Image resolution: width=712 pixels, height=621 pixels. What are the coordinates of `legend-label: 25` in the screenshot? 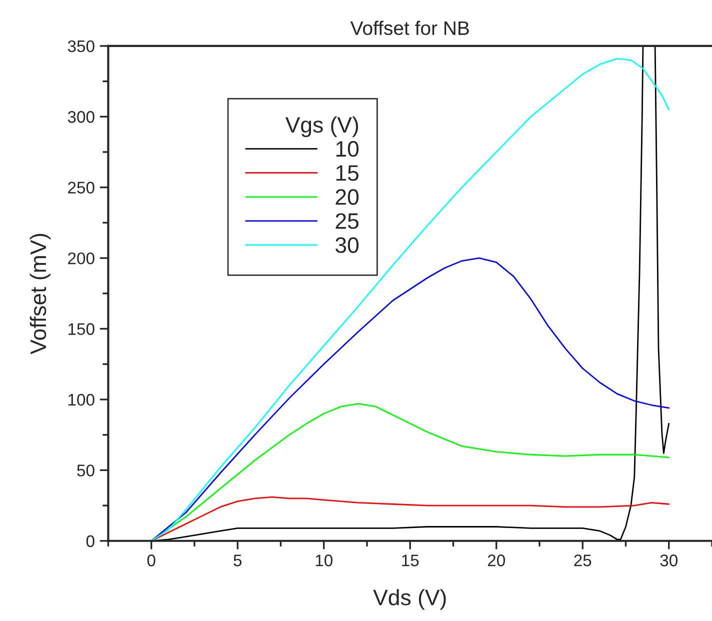 It's located at (347, 221).